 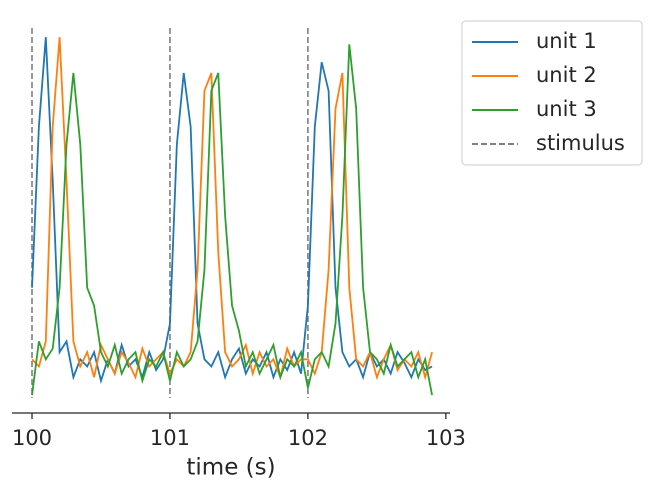 I want to click on x-tick-label: 102, so click(x=308, y=438).